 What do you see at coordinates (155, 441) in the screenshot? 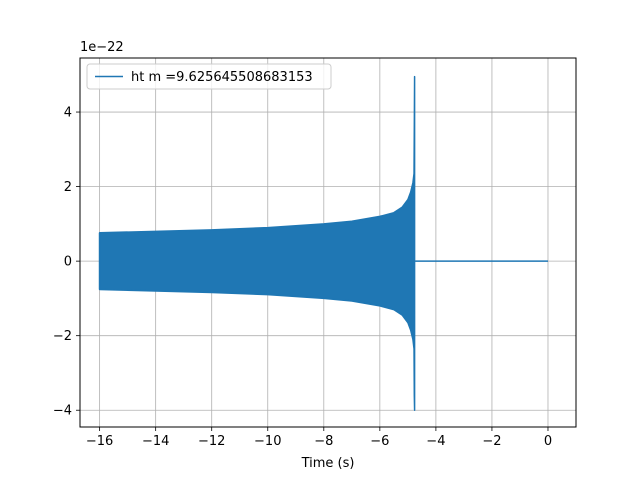
I see `x-tick-label: −14` at bounding box center [155, 441].